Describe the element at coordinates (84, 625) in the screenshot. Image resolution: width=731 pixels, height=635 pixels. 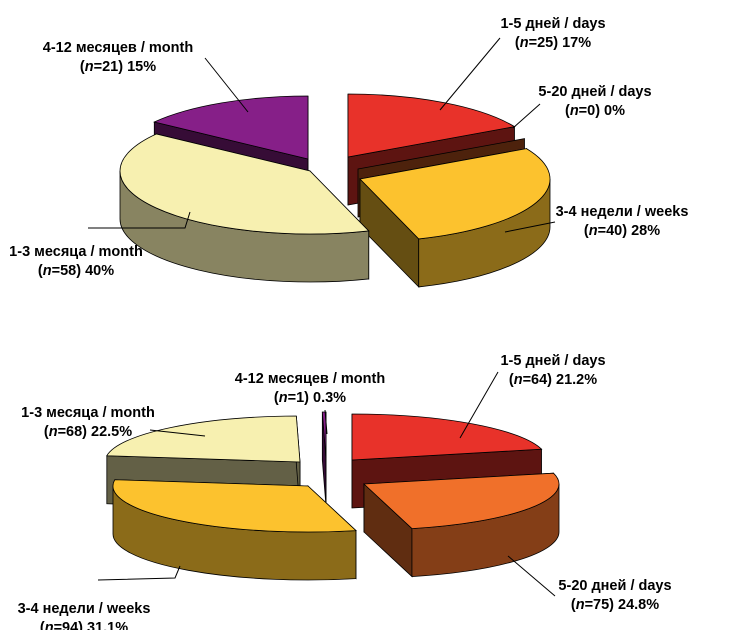
I see `count-percent-label: (n=94) 31.1%` at that location.